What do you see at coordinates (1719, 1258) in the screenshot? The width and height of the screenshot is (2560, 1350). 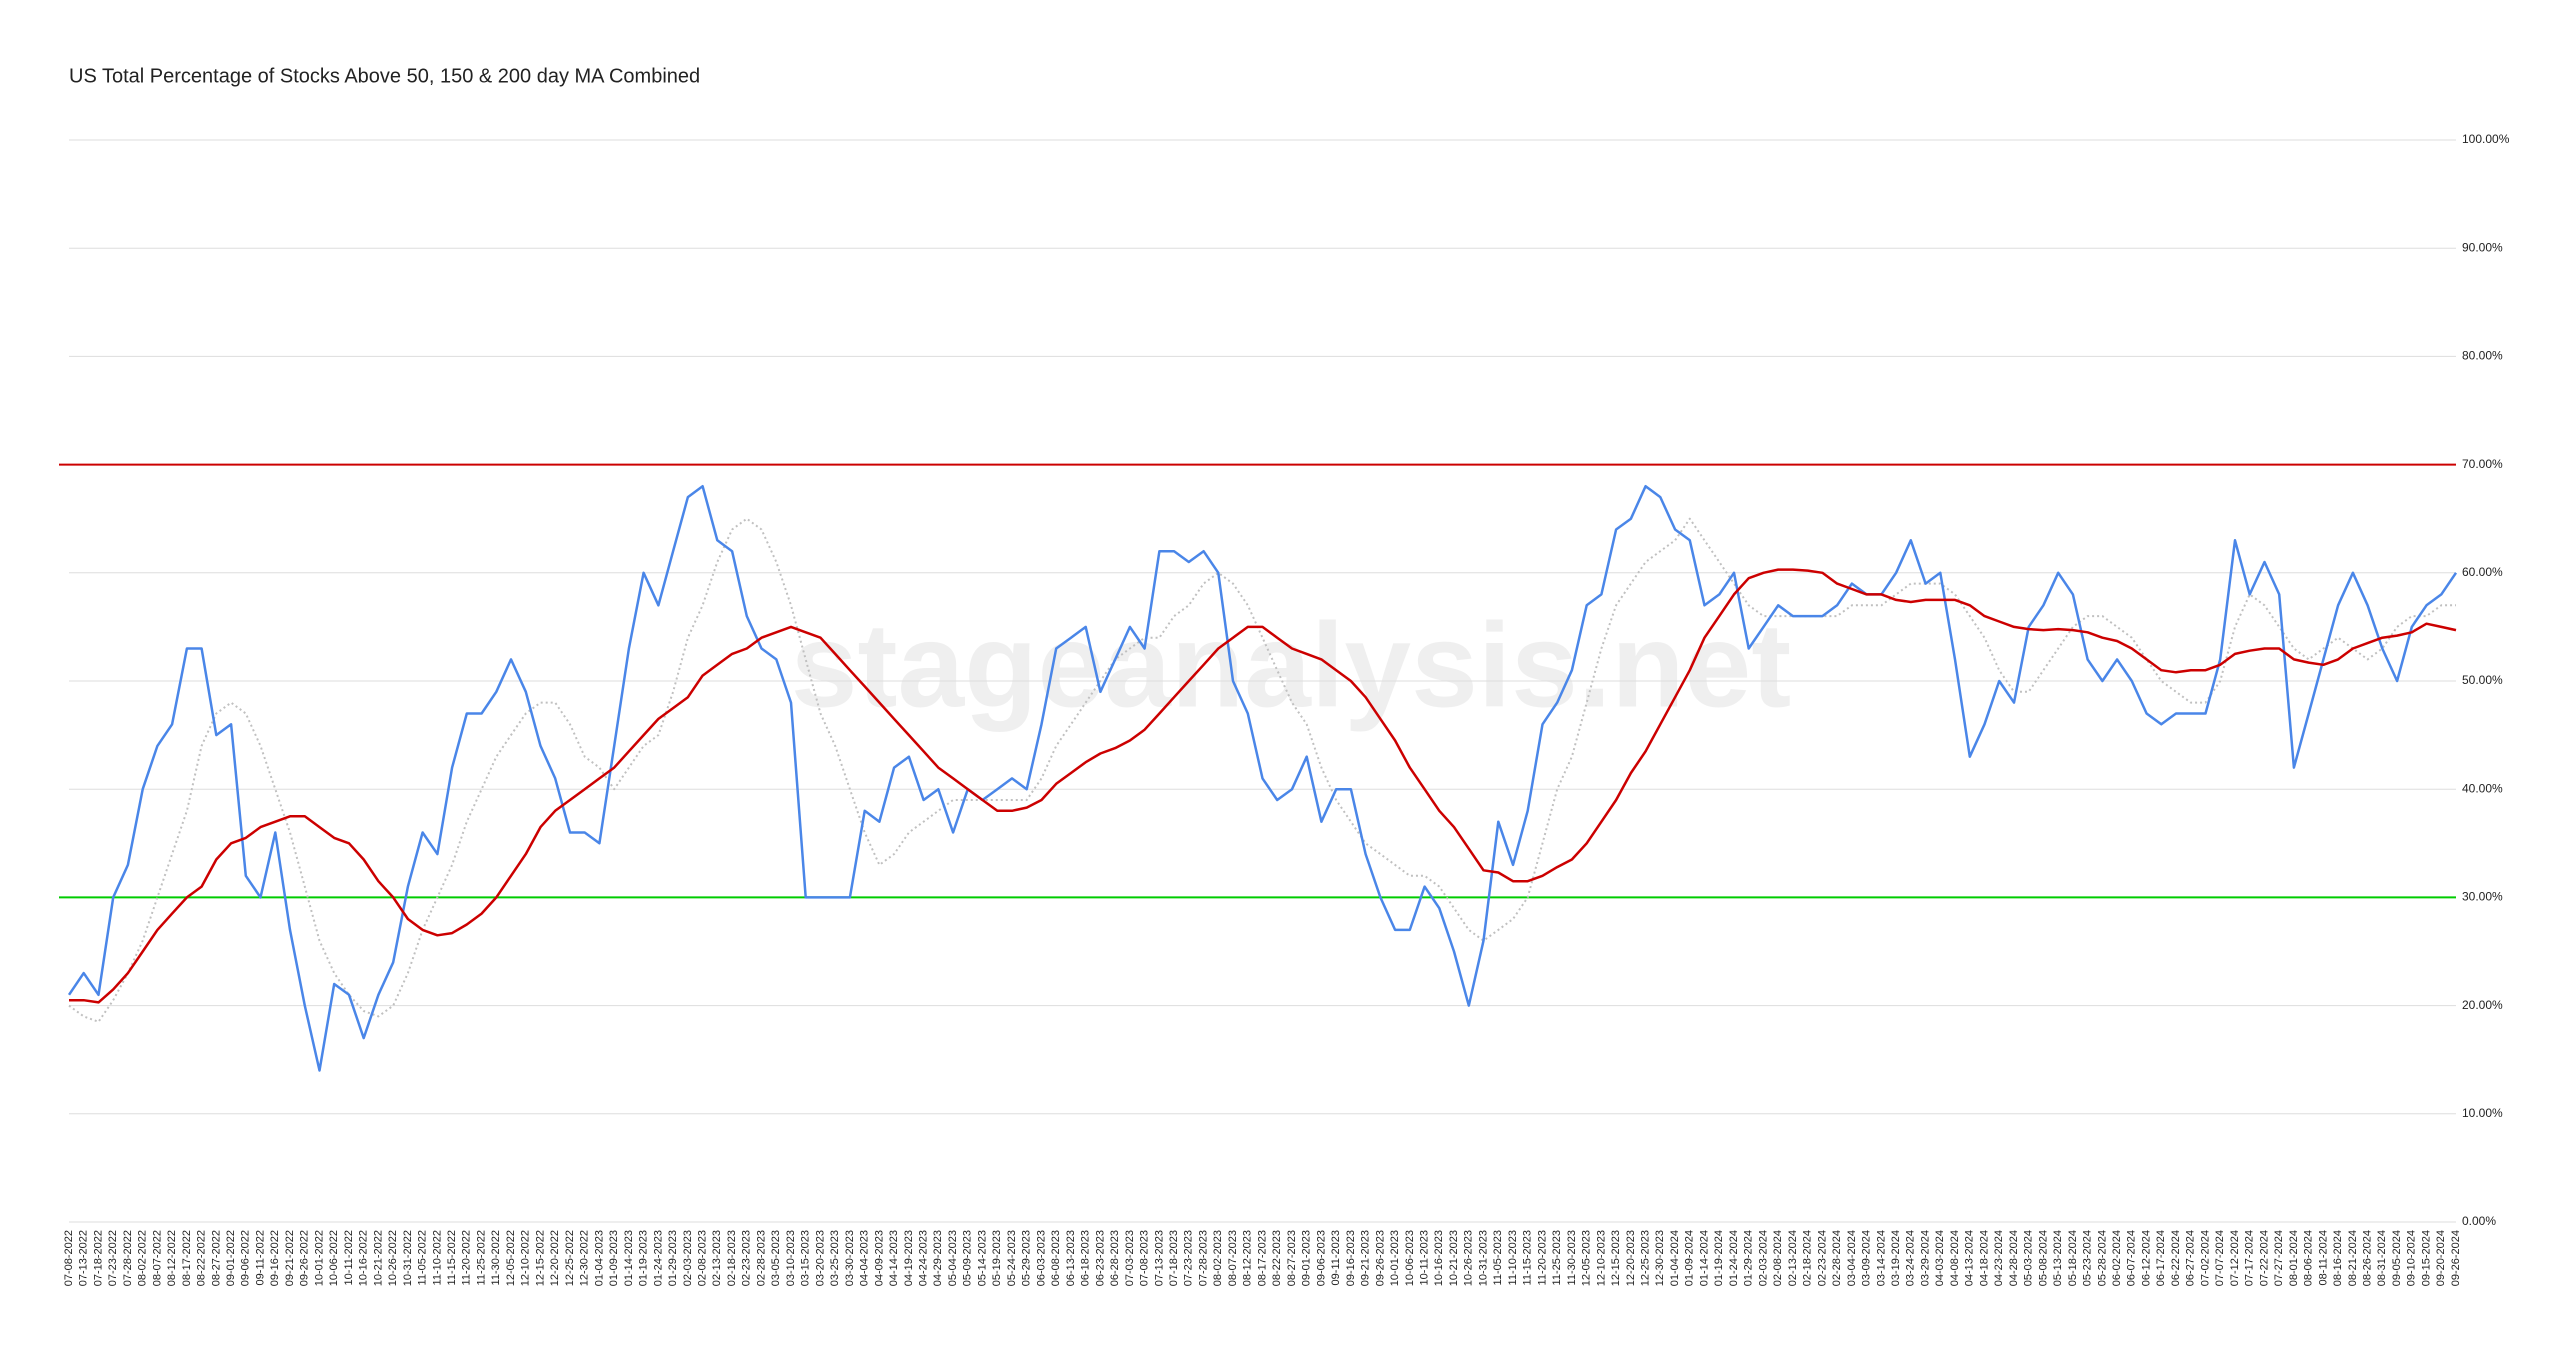 I see `x-tick-label: 01-19-2024` at bounding box center [1719, 1258].